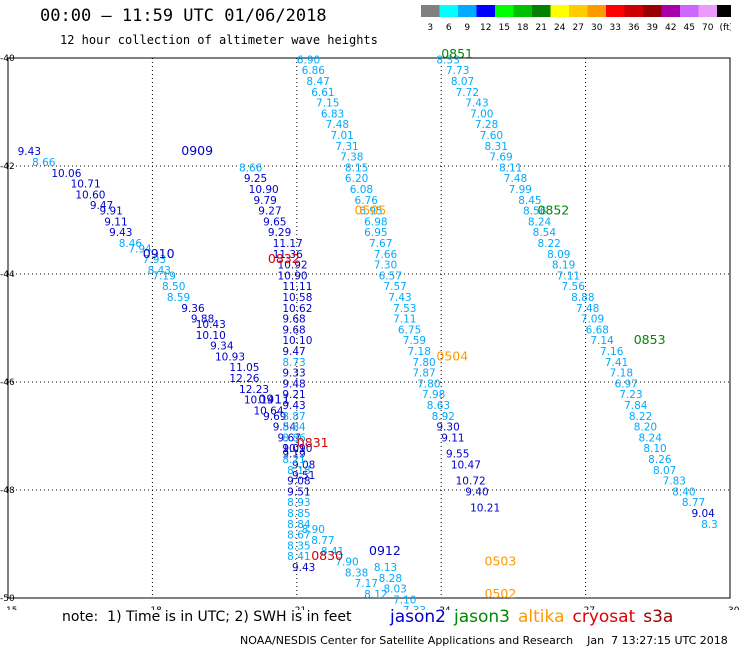  I want to click on swh-value: 8.21, so click(293, 460).